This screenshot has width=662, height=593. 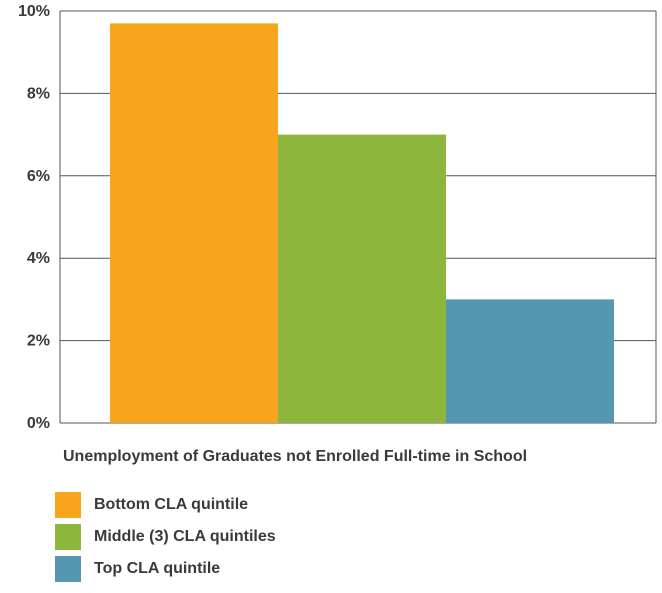 What do you see at coordinates (34, 217) in the screenshot?
I see `y-axis: 0% 2% 4% 6% 8% 10%` at bounding box center [34, 217].